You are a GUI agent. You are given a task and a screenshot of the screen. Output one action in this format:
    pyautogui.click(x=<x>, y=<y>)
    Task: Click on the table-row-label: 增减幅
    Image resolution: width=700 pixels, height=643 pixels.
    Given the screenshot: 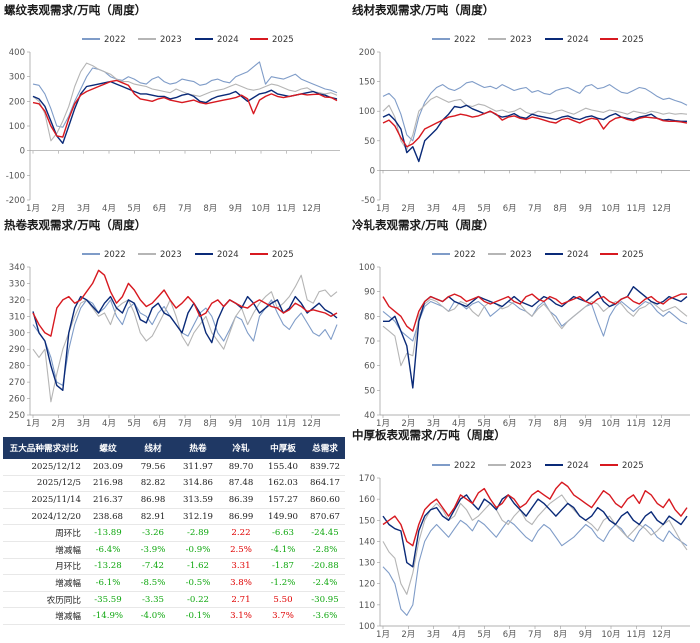 What is the action you would take?
    pyautogui.click(x=44, y=550)
    